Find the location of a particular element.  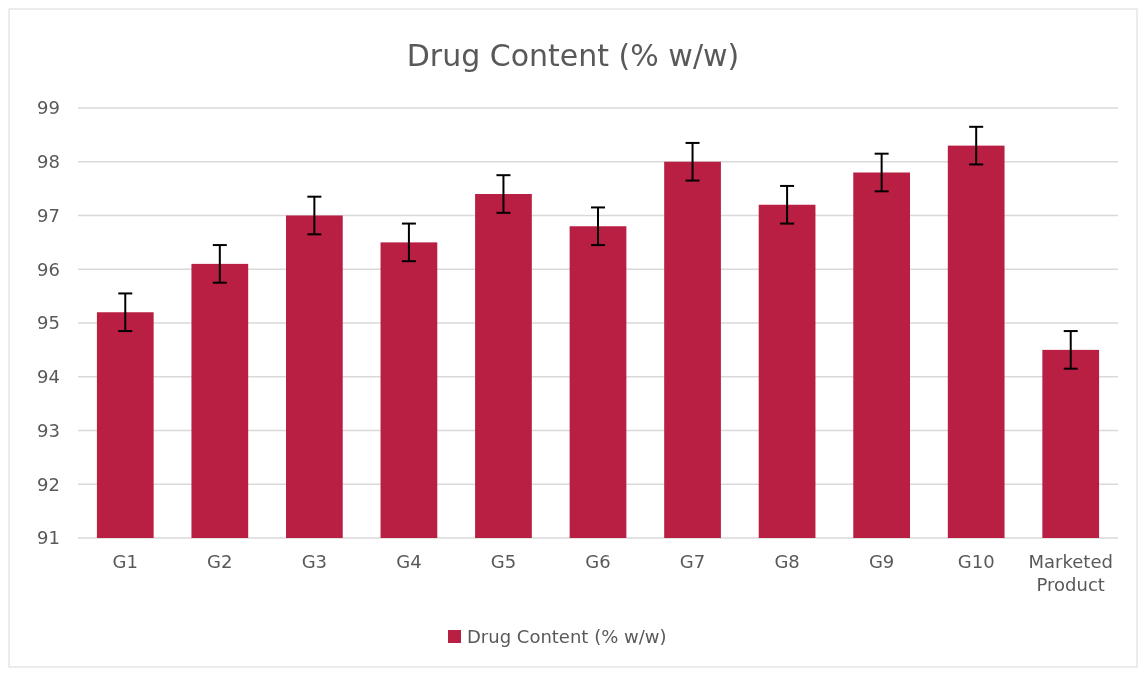

x-tick-label: G5 is located at coordinates (503, 561).